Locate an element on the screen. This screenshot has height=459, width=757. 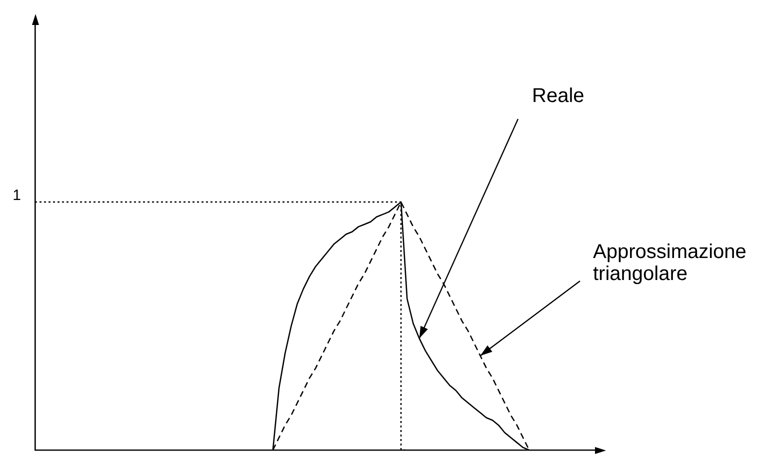
text: 1 is located at coordinates (16, 195).